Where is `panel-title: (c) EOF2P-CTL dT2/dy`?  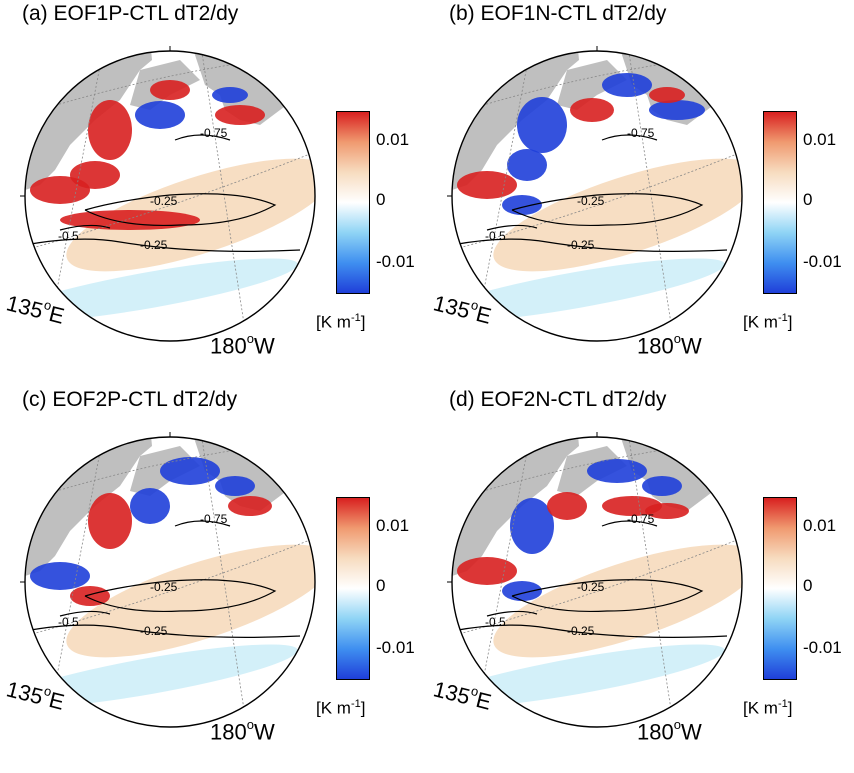
panel-title: (c) EOF2P-CTL dT2/dy is located at coordinates (130, 399).